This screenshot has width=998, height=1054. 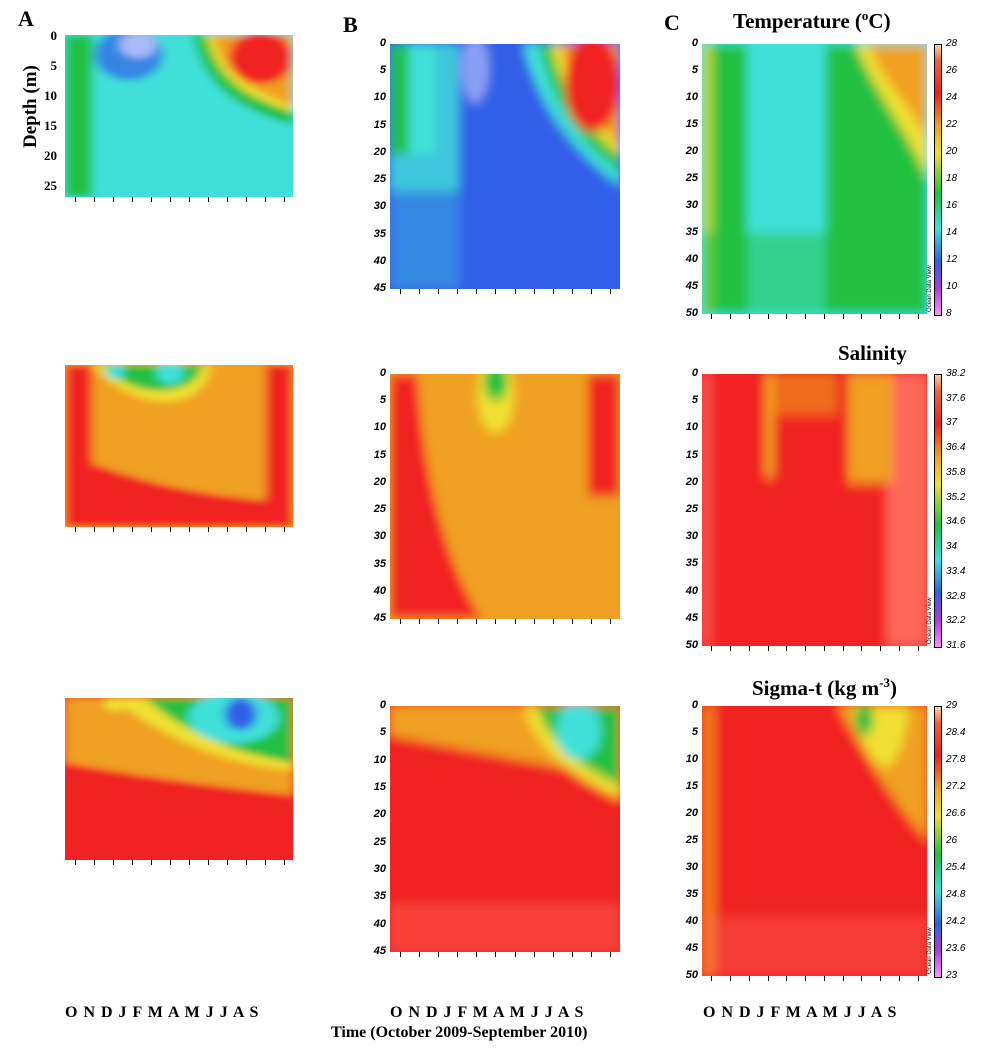 What do you see at coordinates (956, 571) in the screenshot?
I see `colorbar-tick-label: 33.4` at bounding box center [956, 571].